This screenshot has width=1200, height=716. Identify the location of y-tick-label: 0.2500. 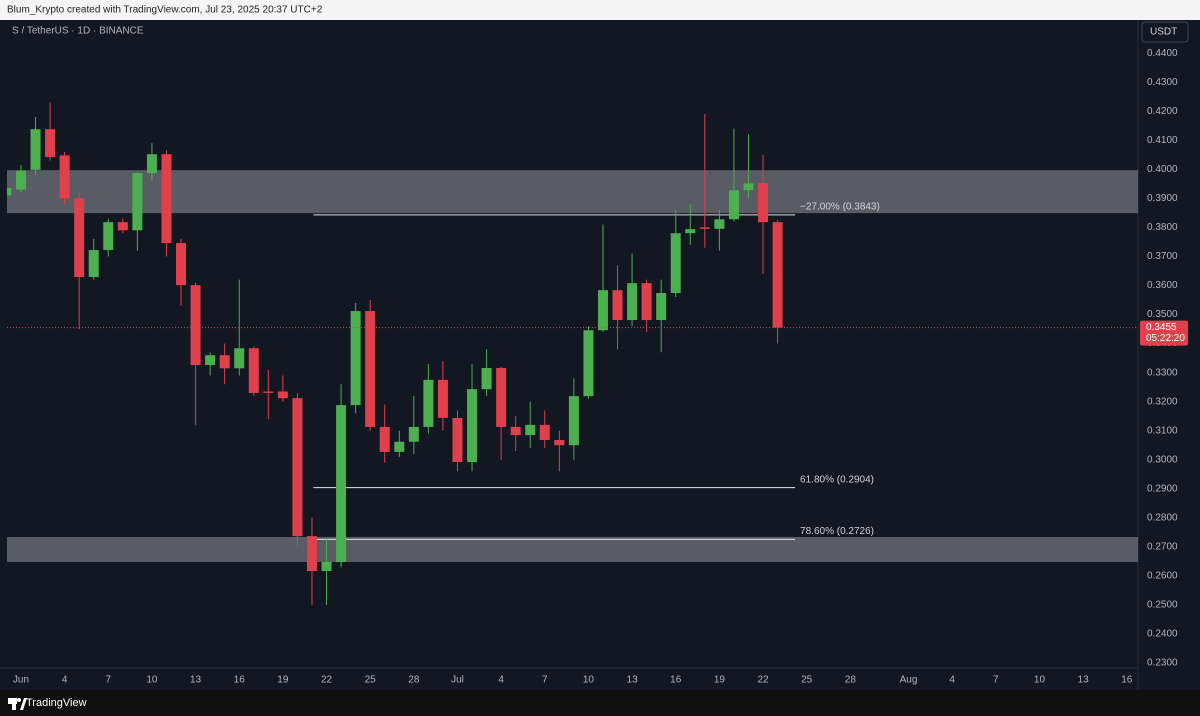
(1162, 605).